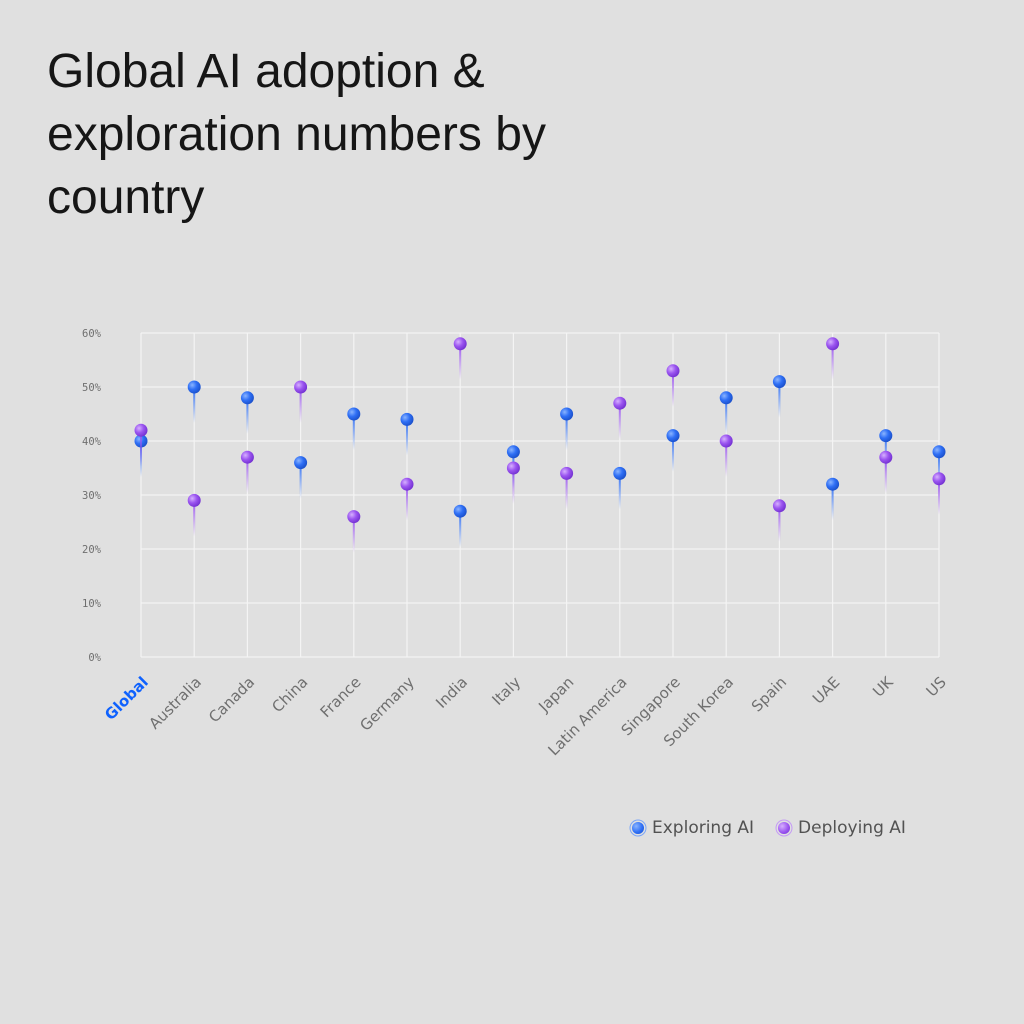 The image size is (1024, 1024). Describe the element at coordinates (506, 691) in the screenshot. I see `x-tick-label: Italy` at that location.